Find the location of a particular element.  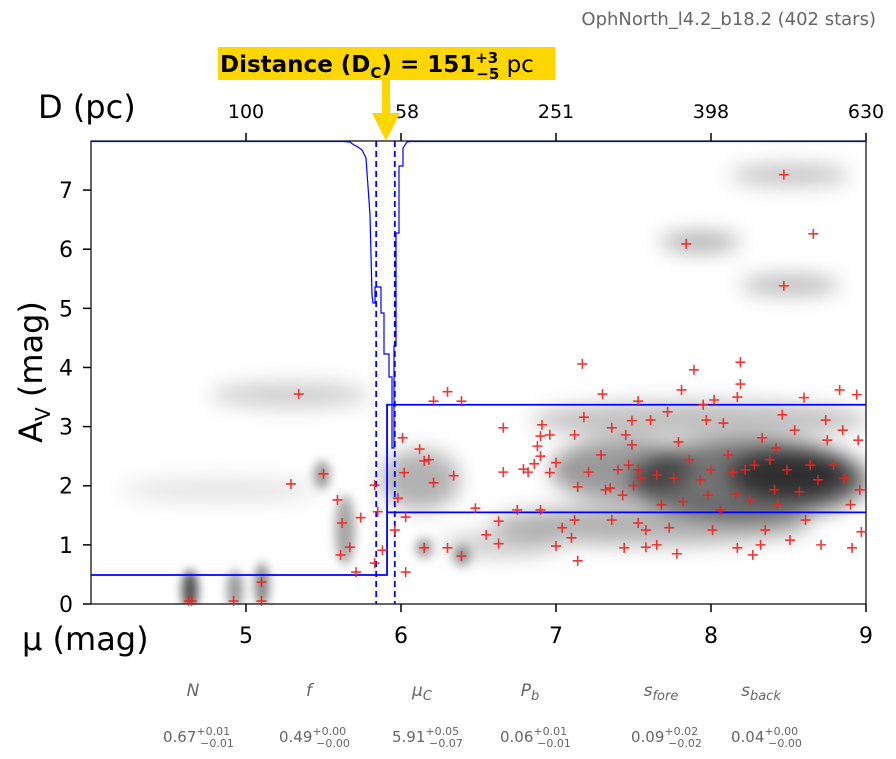

parameter-symbol: s is located at coordinates (648, 691).